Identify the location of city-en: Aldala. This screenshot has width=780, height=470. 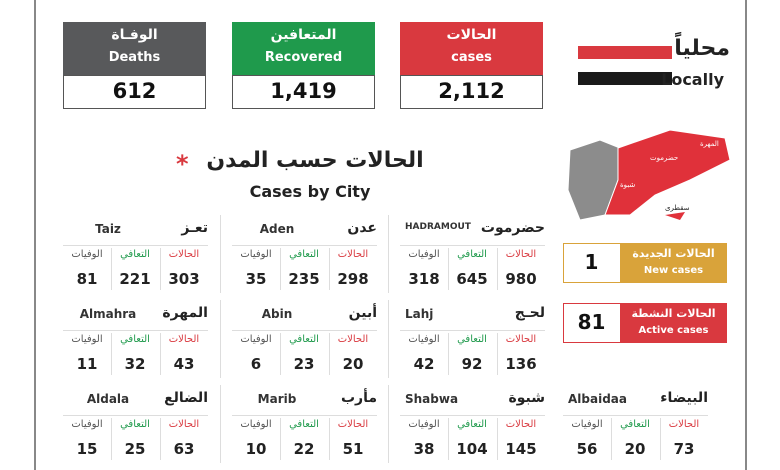
(108, 399).